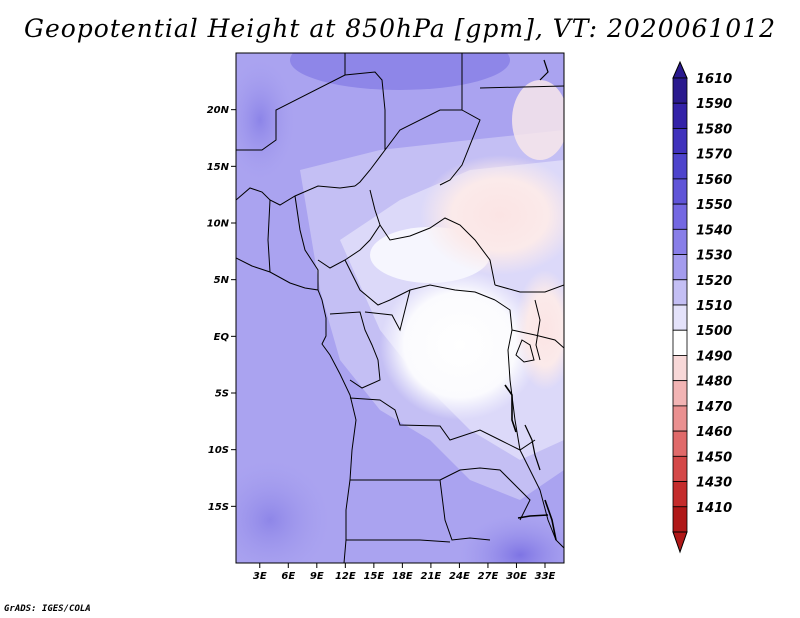  What do you see at coordinates (317, 576) in the screenshot?
I see `lon-tick-label: 9E` at bounding box center [317, 576].